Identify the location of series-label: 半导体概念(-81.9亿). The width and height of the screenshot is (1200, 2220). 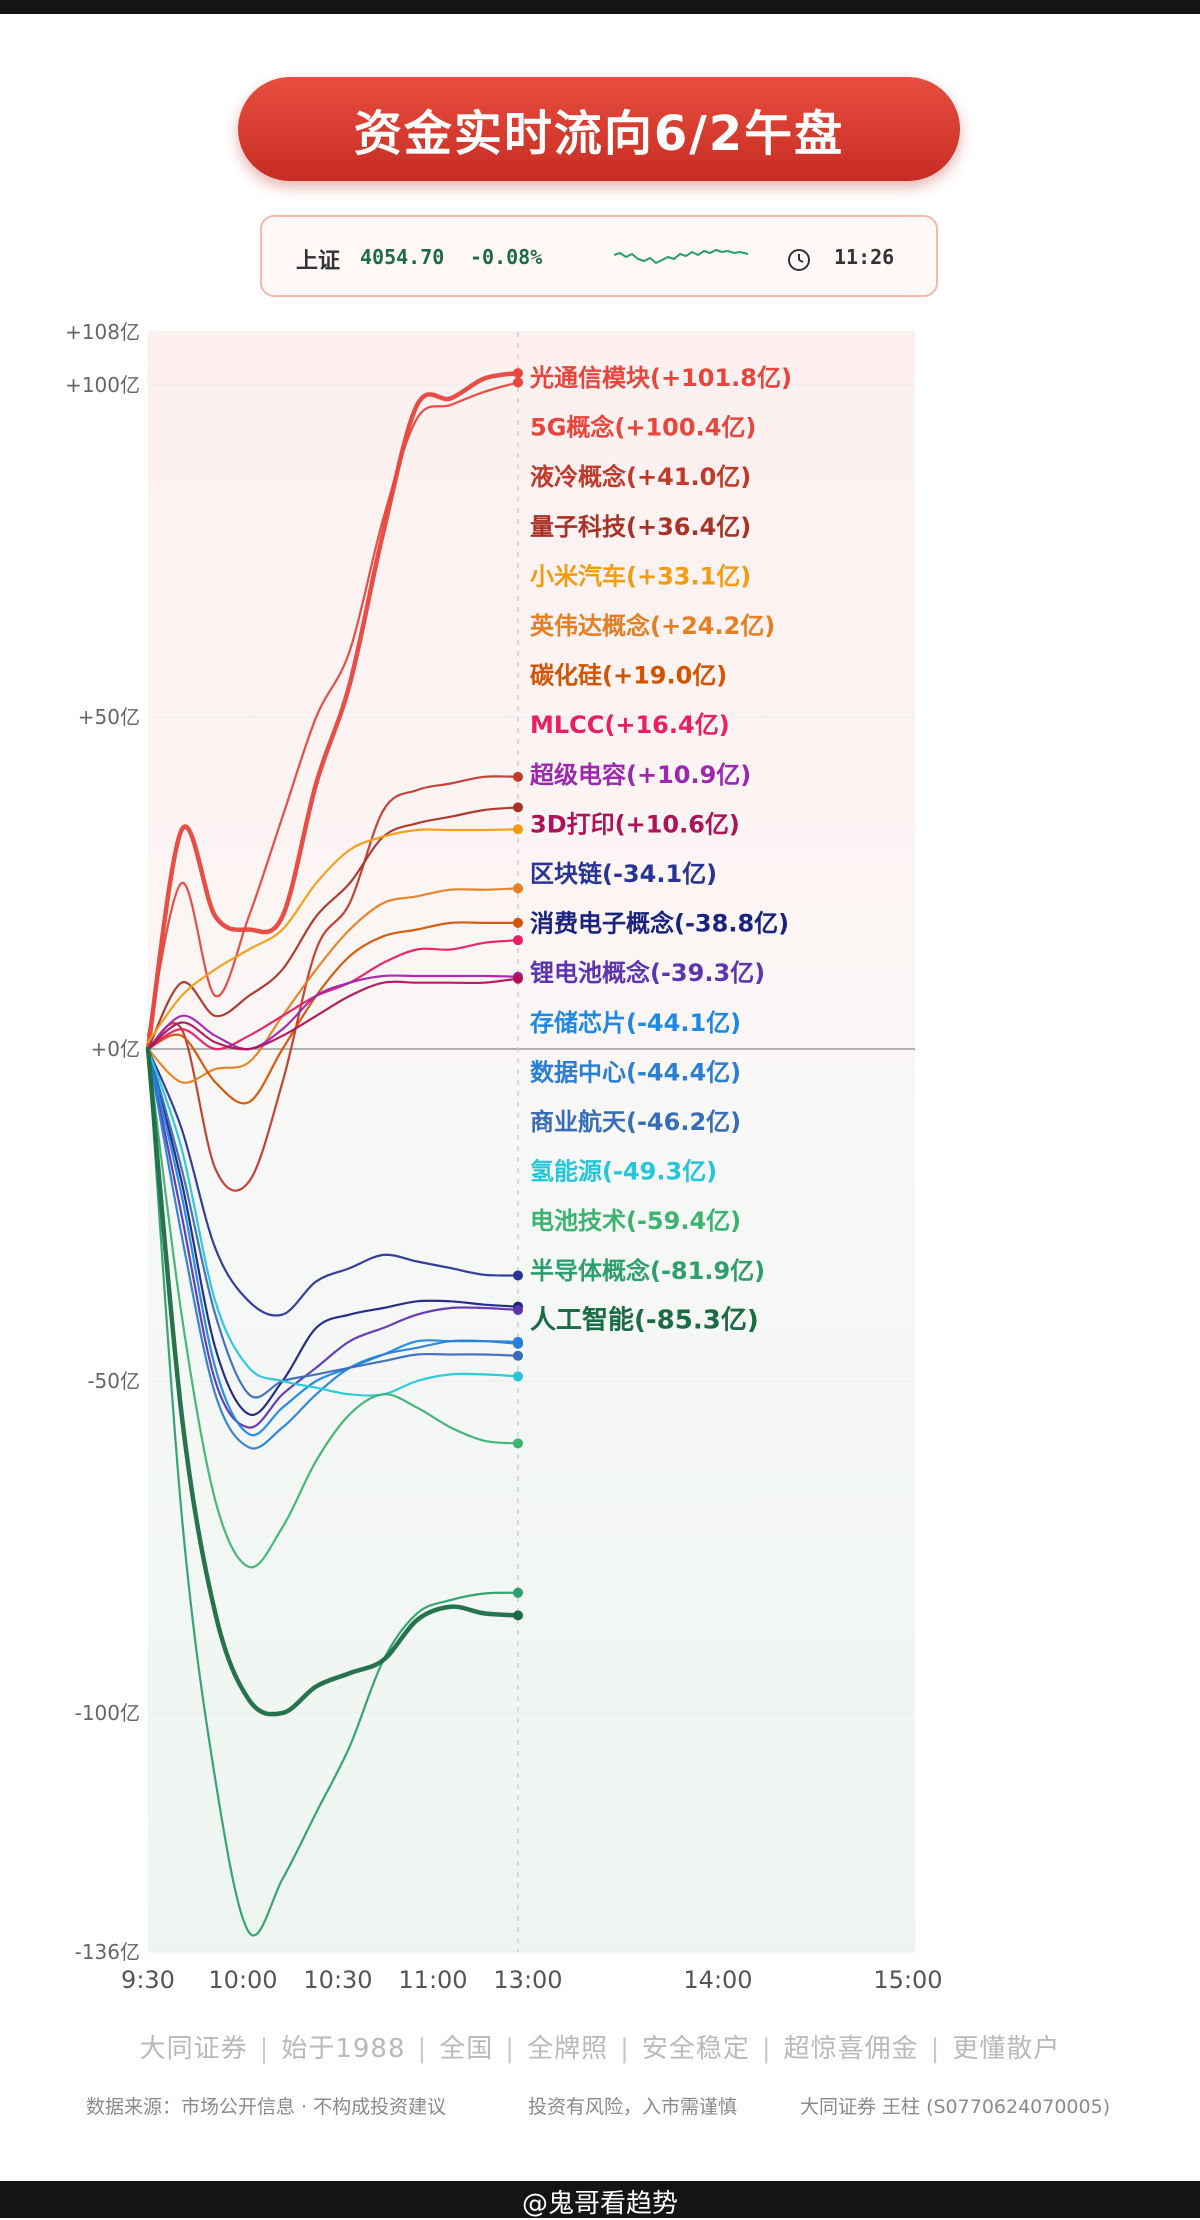
(647, 1271).